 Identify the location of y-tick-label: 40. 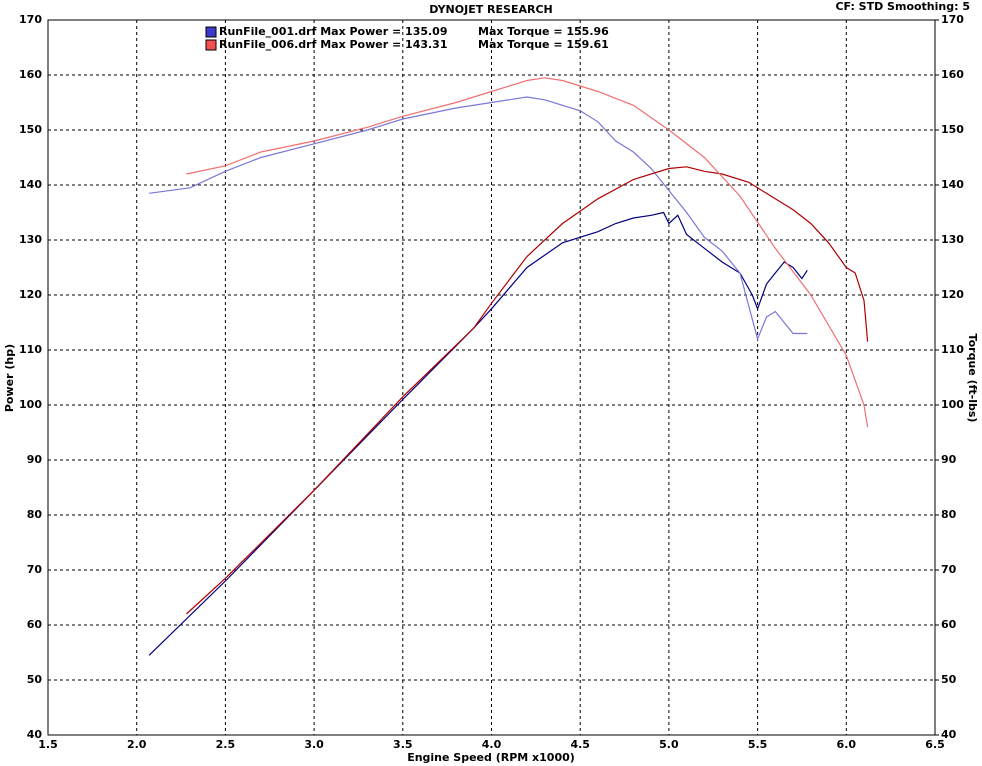
(35, 734).